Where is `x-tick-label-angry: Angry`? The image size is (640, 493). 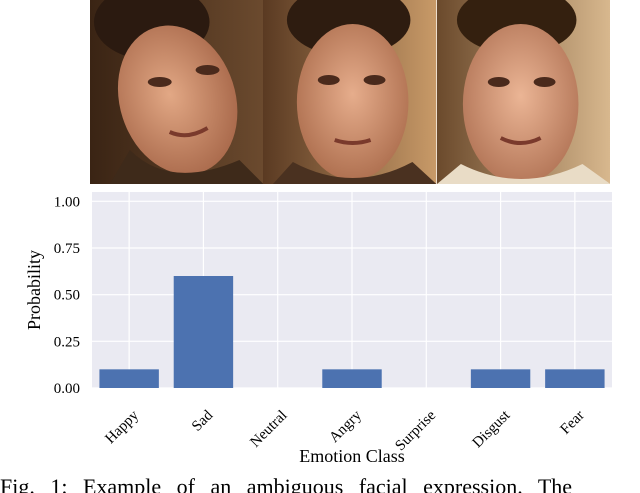
x-tick-label-angry: Angry is located at coordinates (345, 426).